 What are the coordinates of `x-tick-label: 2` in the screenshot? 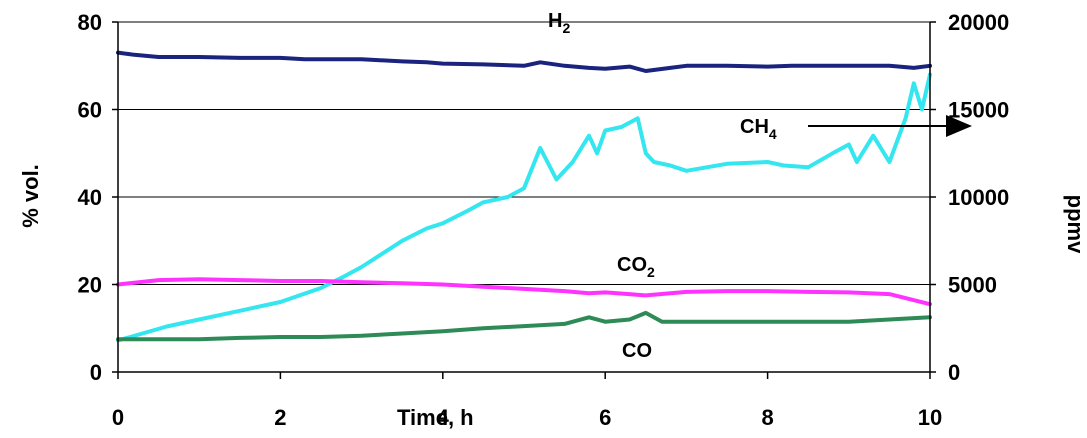 It's located at (280, 417).